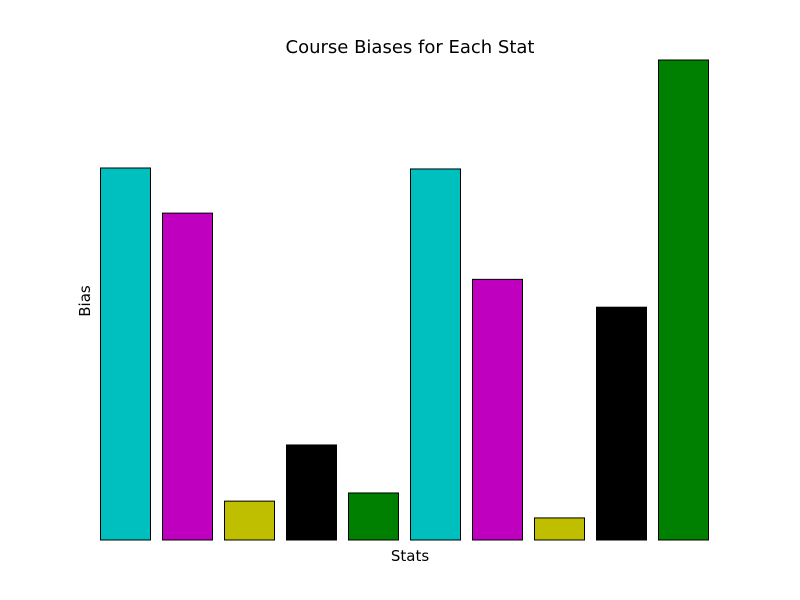  What do you see at coordinates (410, 556) in the screenshot?
I see `x-axis-label: Stats` at bounding box center [410, 556].